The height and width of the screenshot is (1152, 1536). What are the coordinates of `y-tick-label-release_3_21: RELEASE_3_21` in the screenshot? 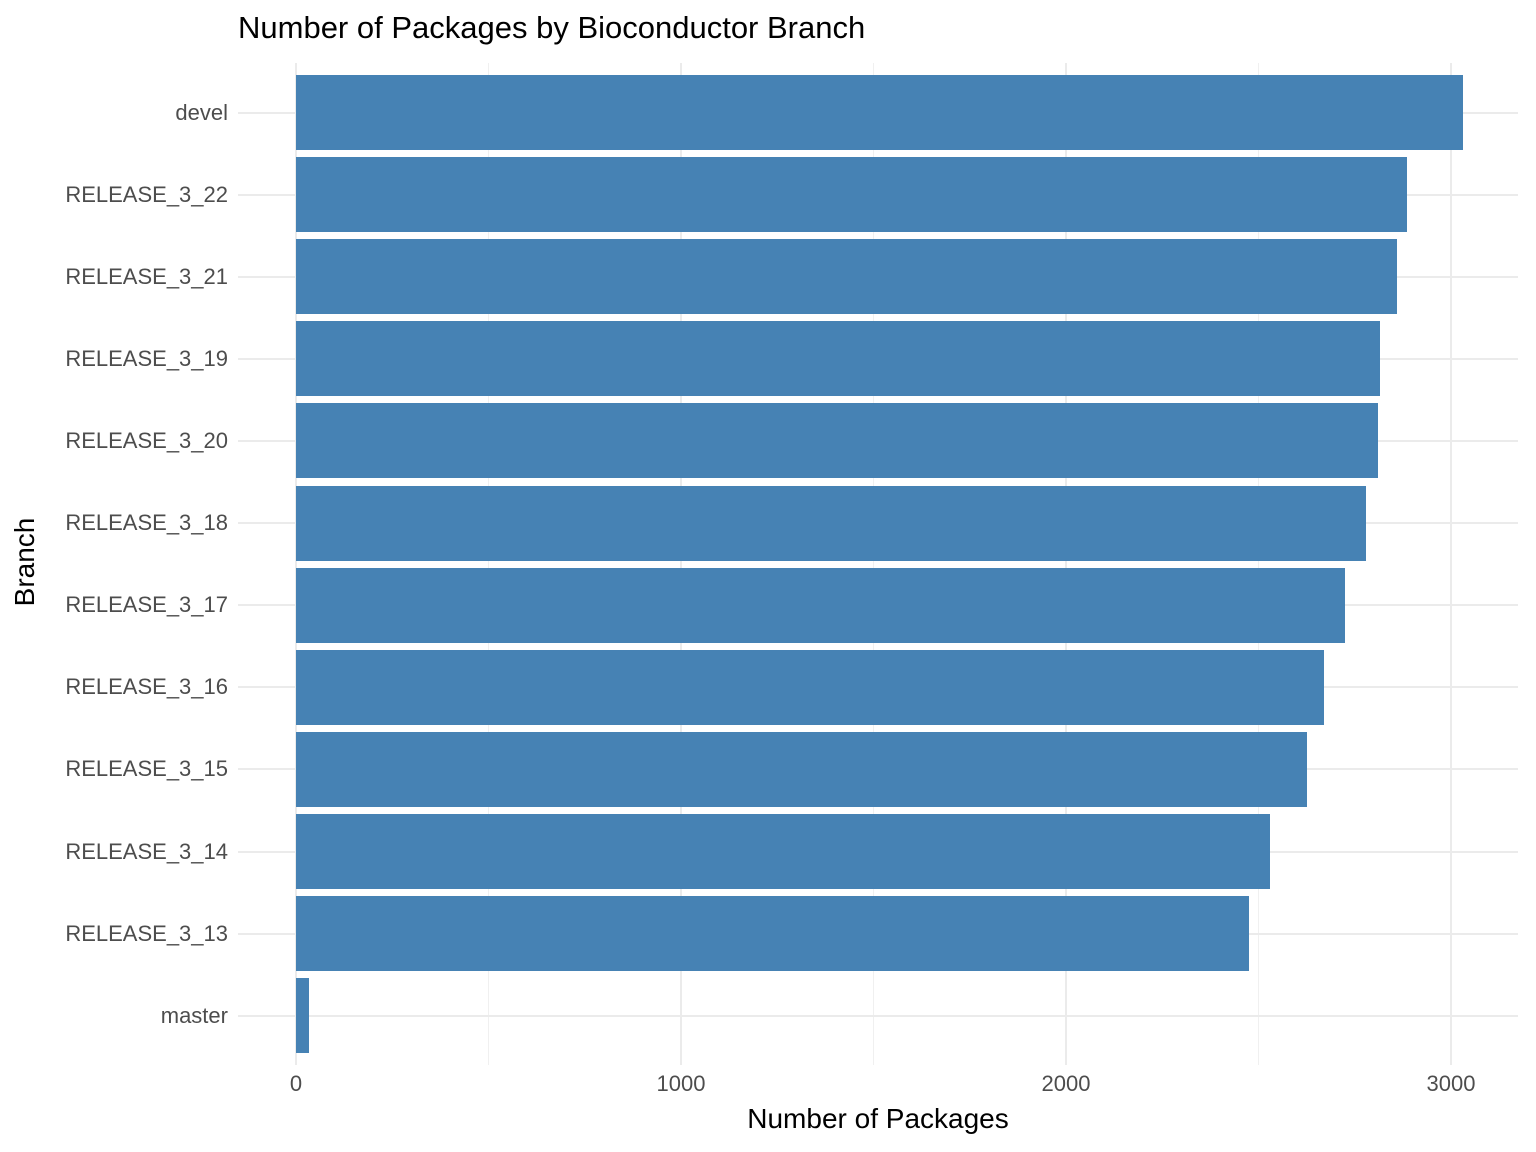 It's located at (146, 276).